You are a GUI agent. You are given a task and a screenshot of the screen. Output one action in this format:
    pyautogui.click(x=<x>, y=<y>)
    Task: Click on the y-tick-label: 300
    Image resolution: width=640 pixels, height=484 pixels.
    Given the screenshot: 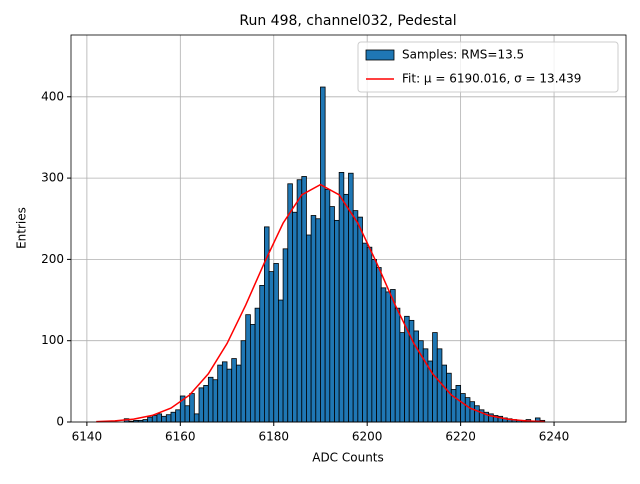 What is the action you would take?
    pyautogui.click(x=52, y=178)
    